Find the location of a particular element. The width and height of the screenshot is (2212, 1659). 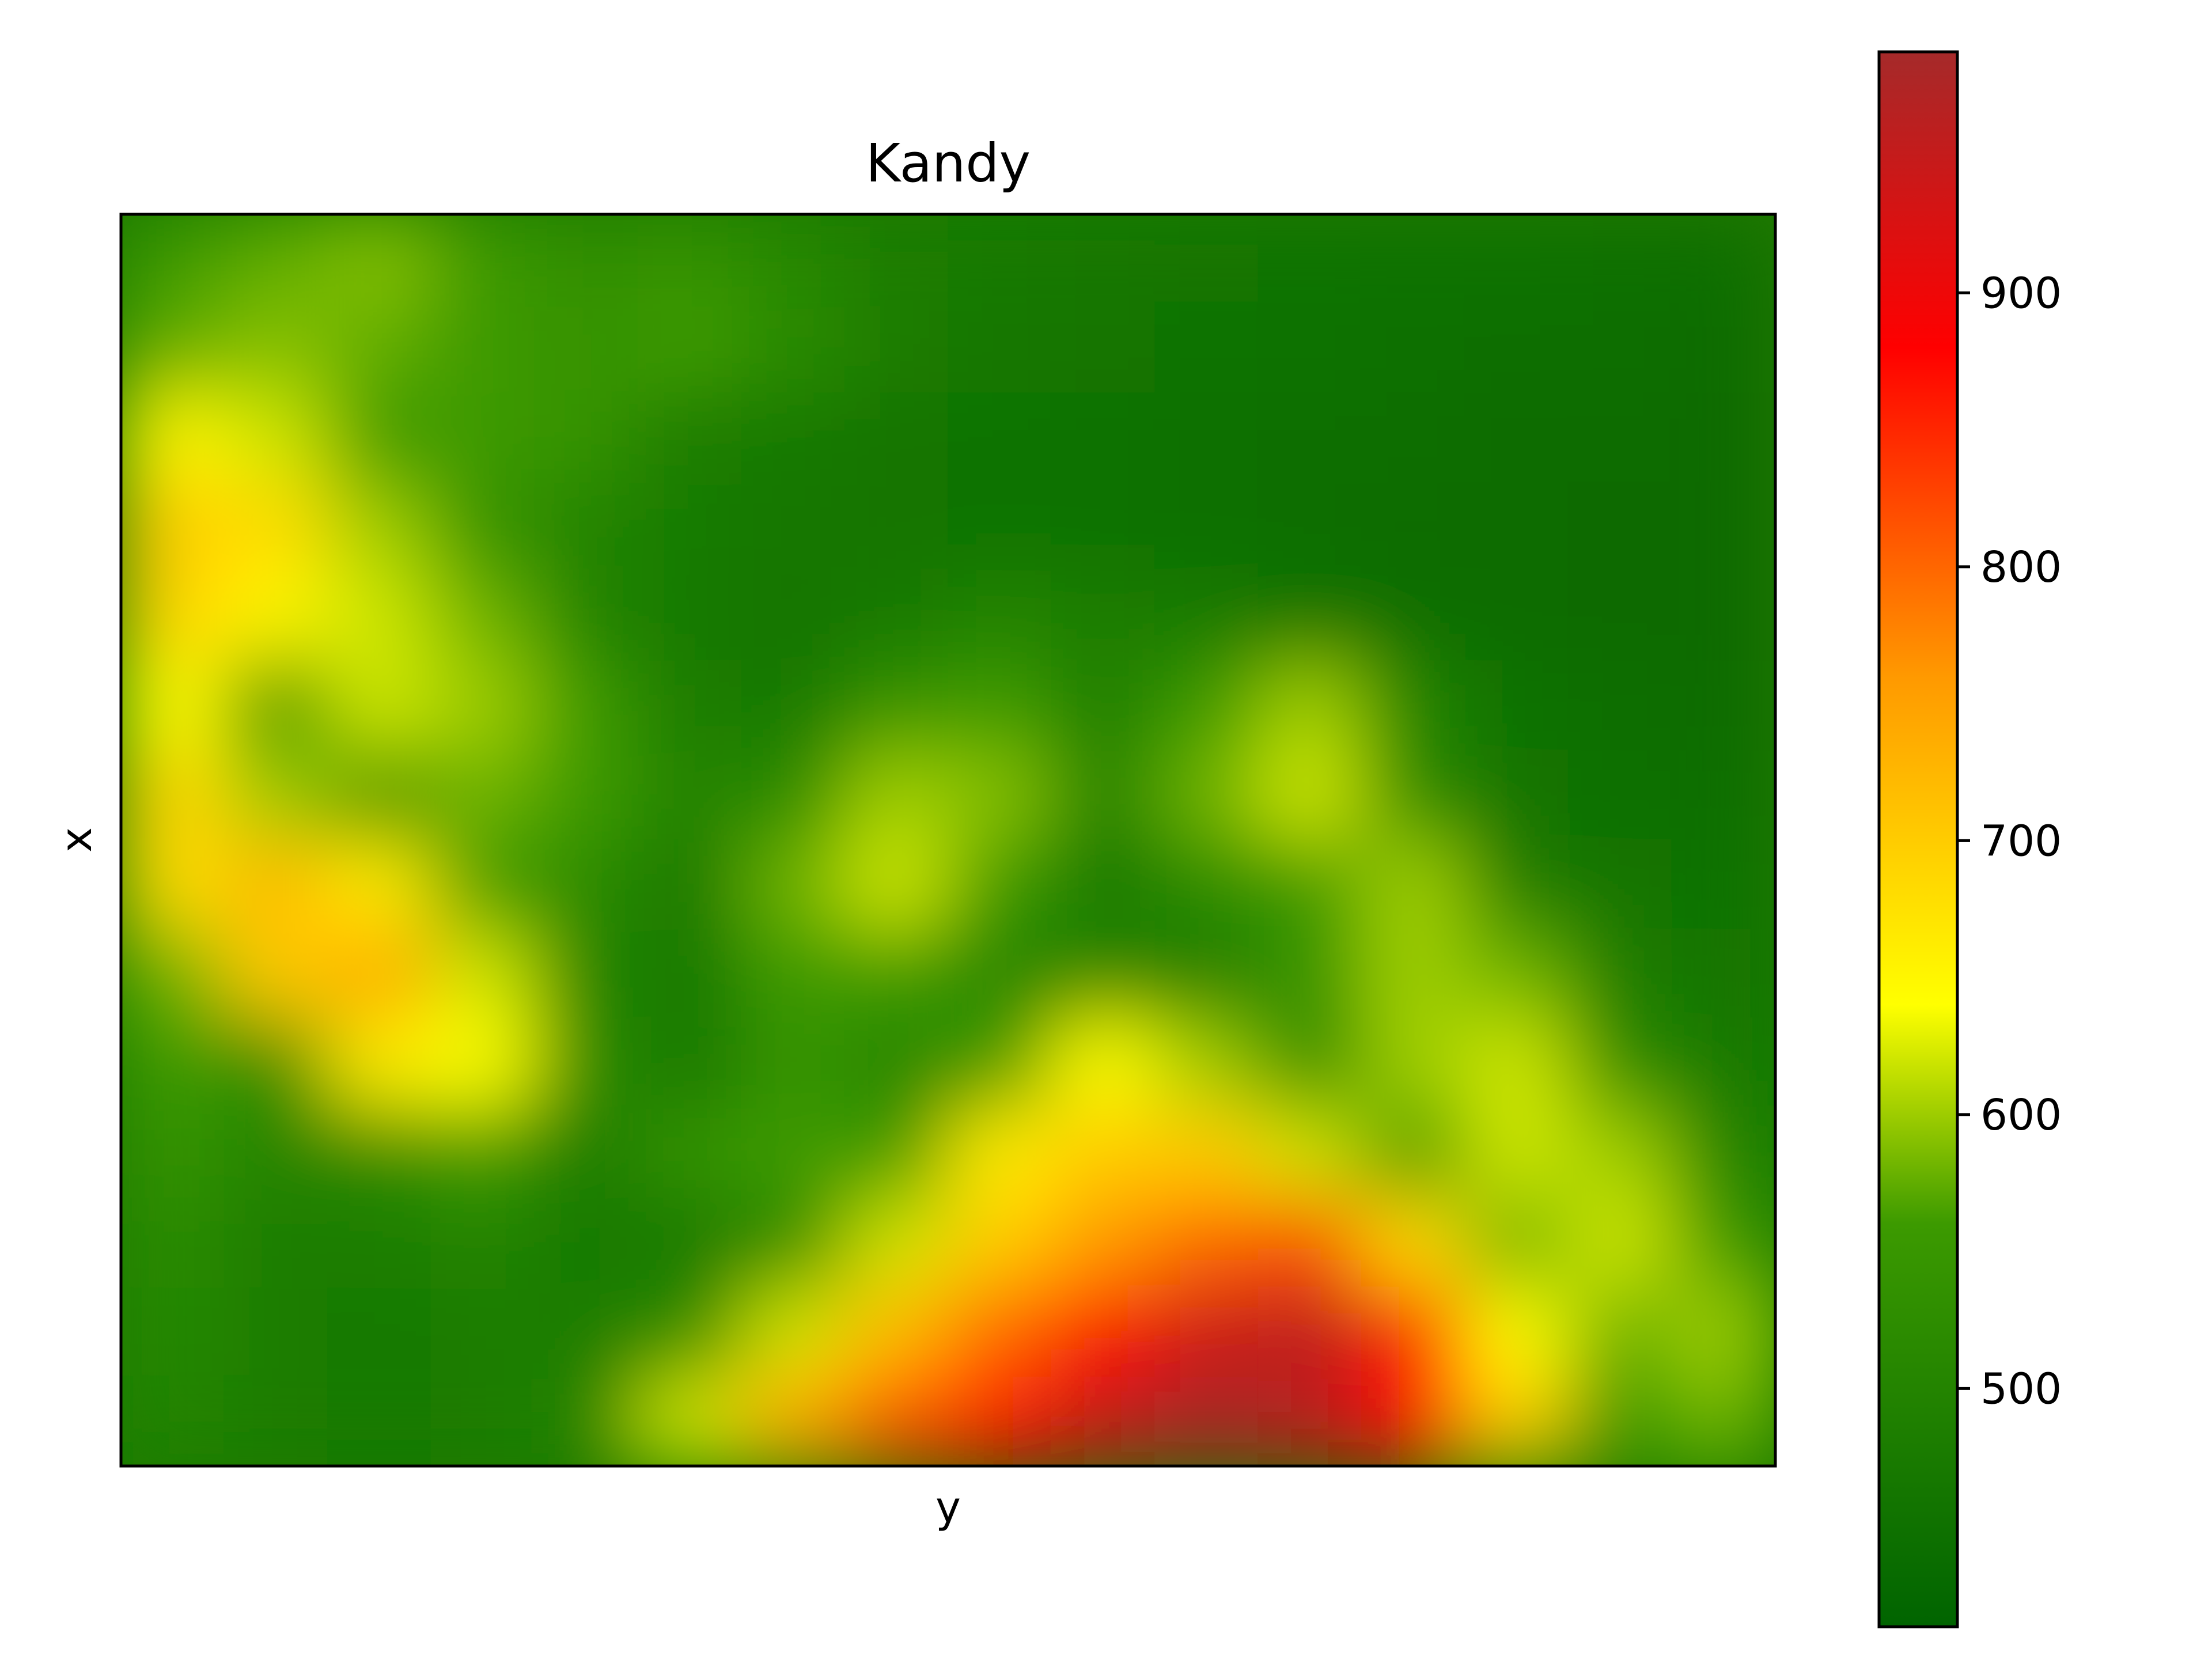

x-axis-label: y is located at coordinates (948, 1507).